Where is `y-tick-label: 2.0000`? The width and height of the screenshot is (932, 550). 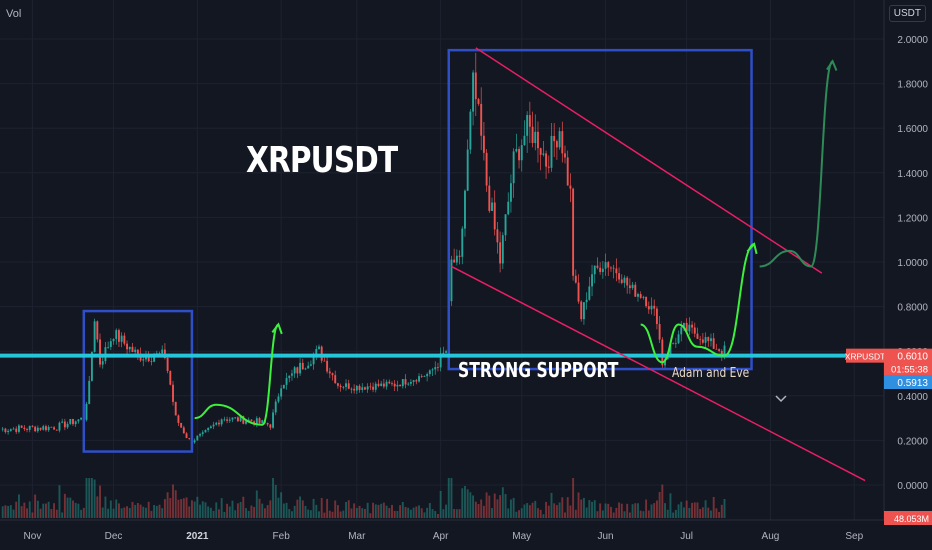 y-tick-label: 2.0000 is located at coordinates (912, 40).